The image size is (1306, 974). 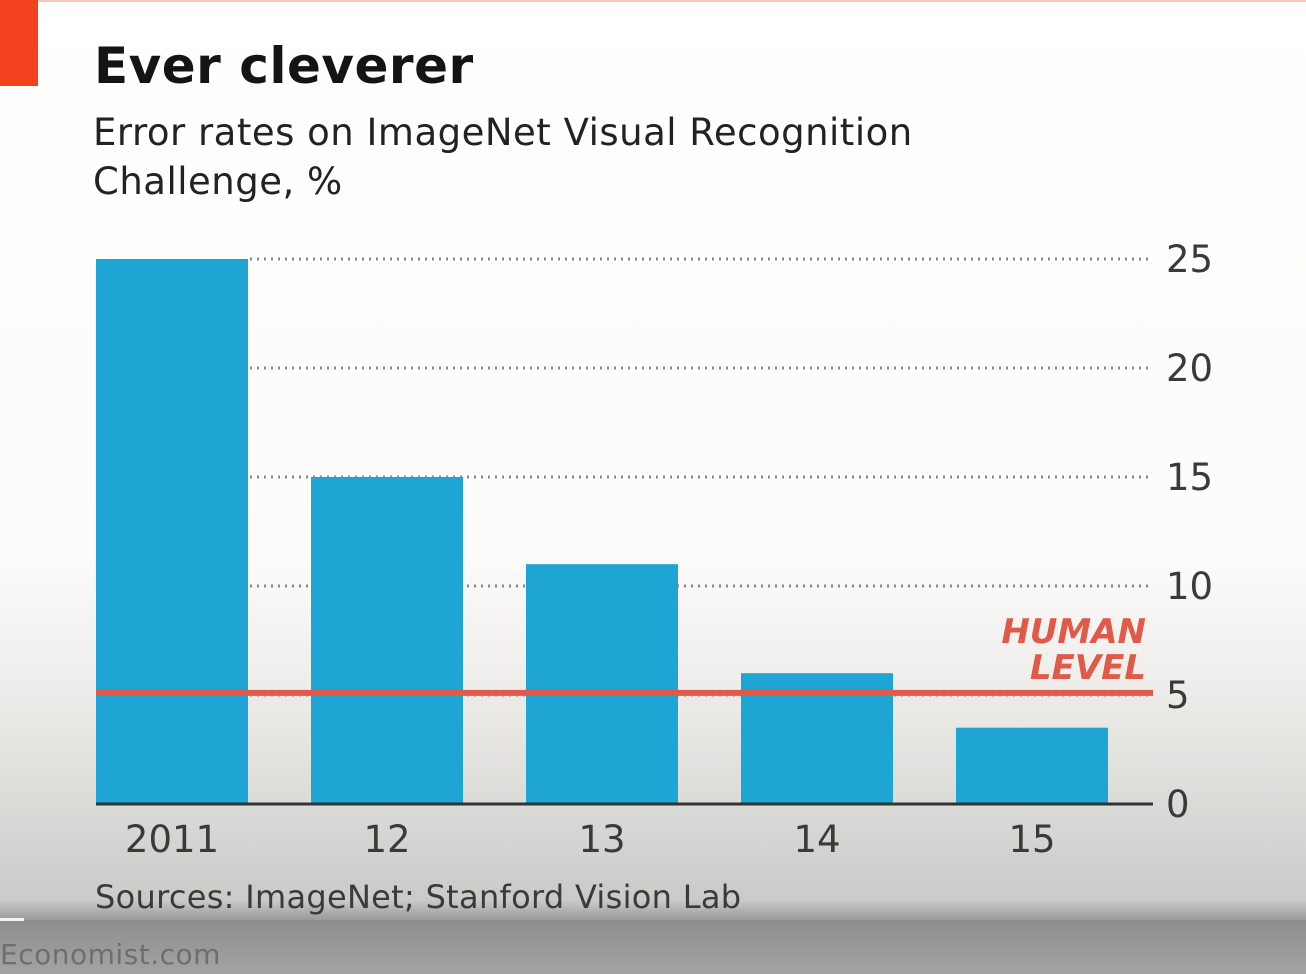 What do you see at coordinates (1088, 668) in the screenshot?
I see `human-level-label: LEVEL` at bounding box center [1088, 668].